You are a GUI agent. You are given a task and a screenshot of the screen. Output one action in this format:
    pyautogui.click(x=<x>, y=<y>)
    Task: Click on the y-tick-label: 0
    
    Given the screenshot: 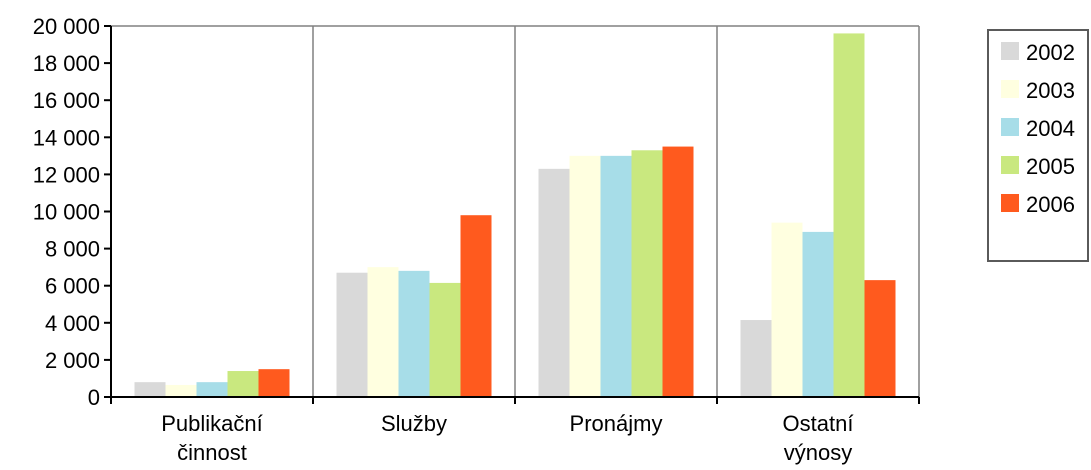 What is the action you would take?
    pyautogui.click(x=94, y=397)
    